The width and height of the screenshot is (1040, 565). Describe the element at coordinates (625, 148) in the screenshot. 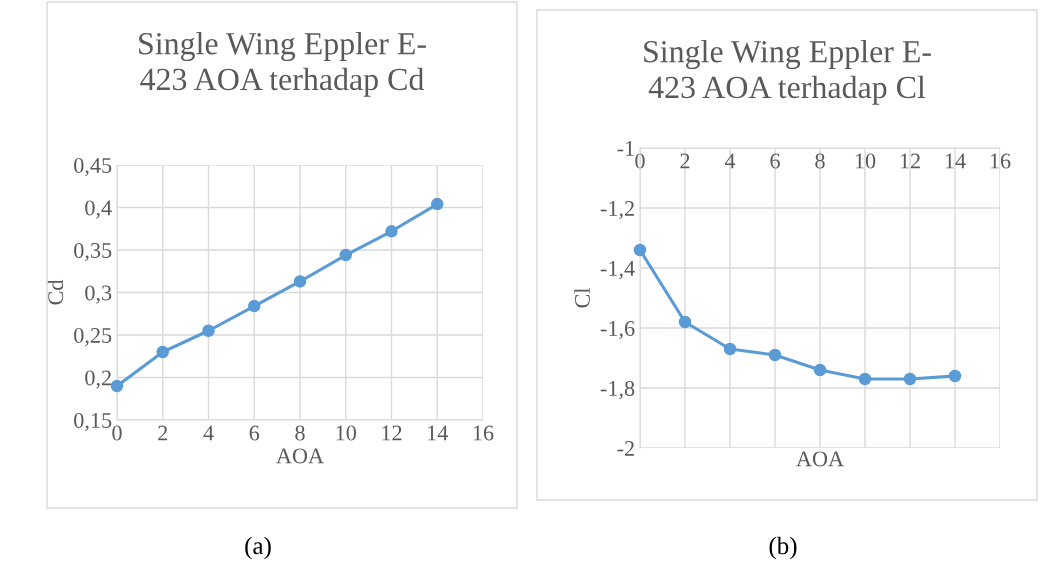

I see `y-tick-label: -1` at that location.